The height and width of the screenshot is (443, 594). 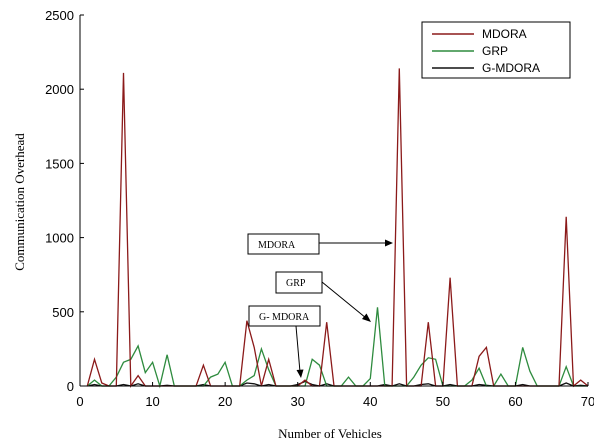 I want to click on legend-label-mdora: MDORA, so click(x=504, y=34).